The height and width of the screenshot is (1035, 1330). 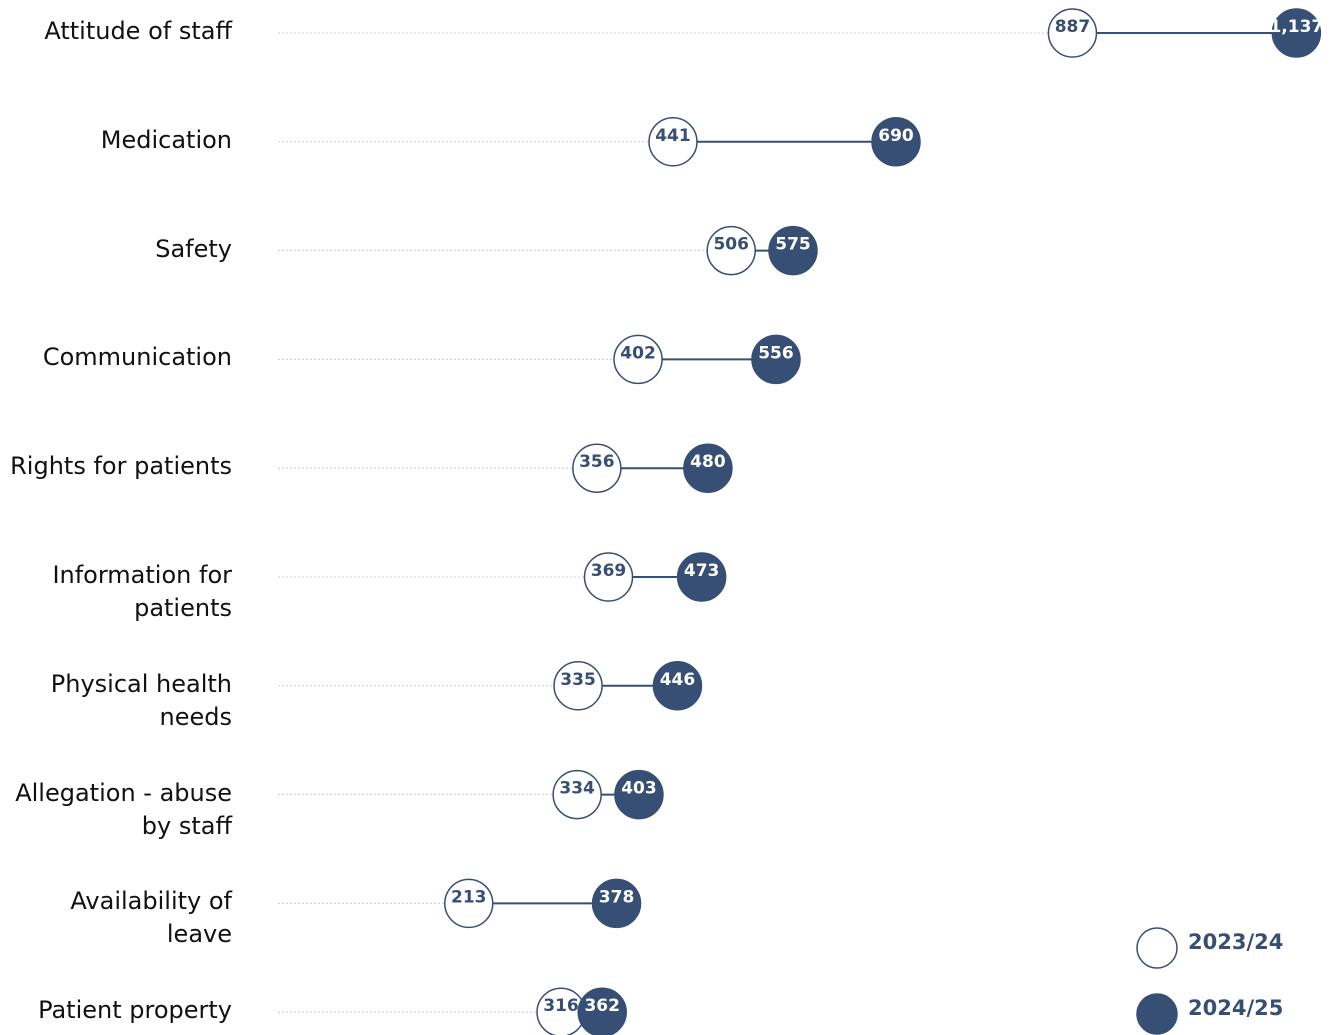 What do you see at coordinates (1235, 942) in the screenshot?
I see `legend-label: 2023/24` at bounding box center [1235, 942].